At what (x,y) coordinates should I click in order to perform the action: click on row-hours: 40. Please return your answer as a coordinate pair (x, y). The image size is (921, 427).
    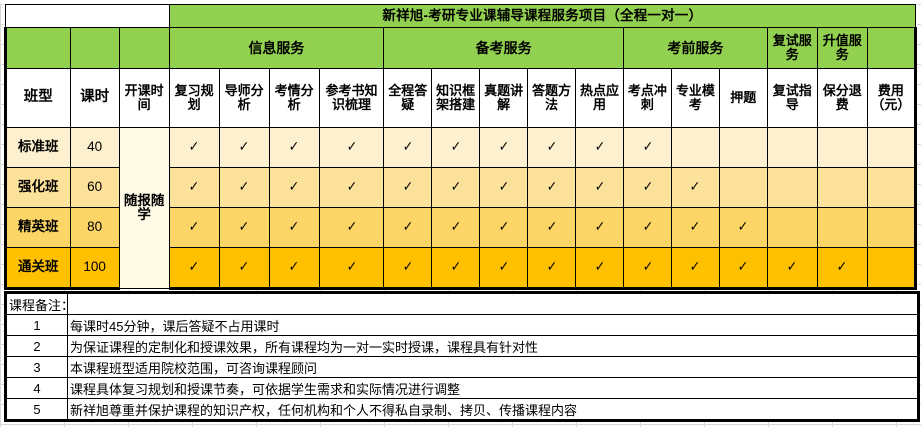
    Looking at the image, I should click on (94, 147).